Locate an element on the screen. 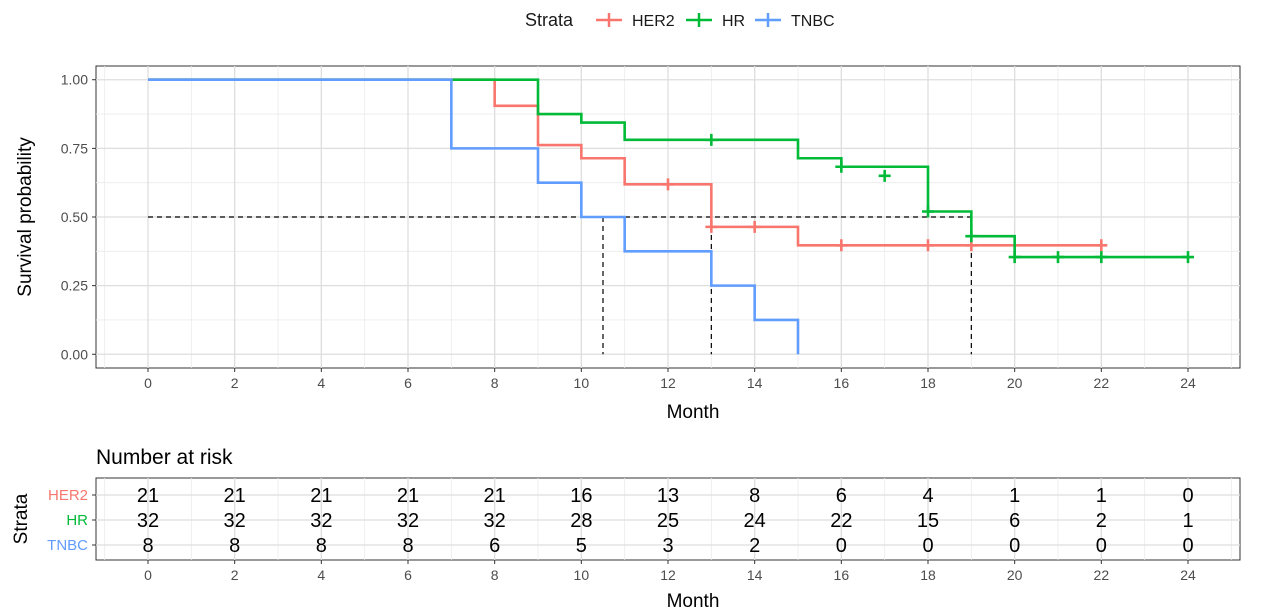  legend-label: HR is located at coordinates (733, 21).